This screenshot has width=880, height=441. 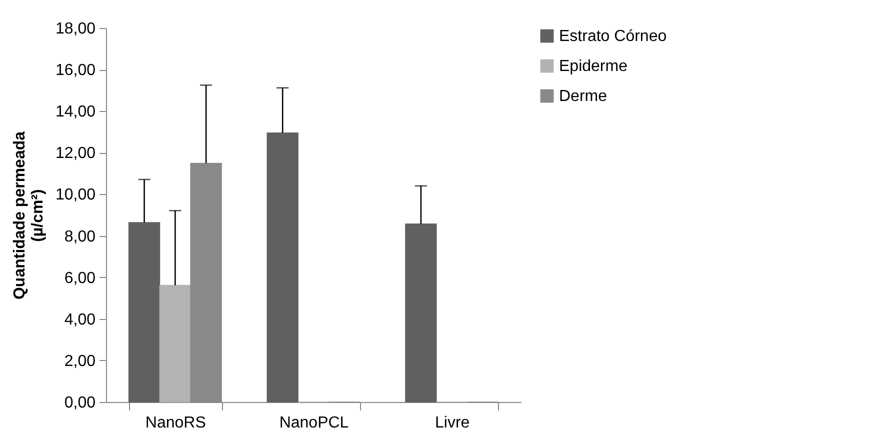 What do you see at coordinates (75, 29) in the screenshot?
I see `y-tick-label: 18,00` at bounding box center [75, 29].